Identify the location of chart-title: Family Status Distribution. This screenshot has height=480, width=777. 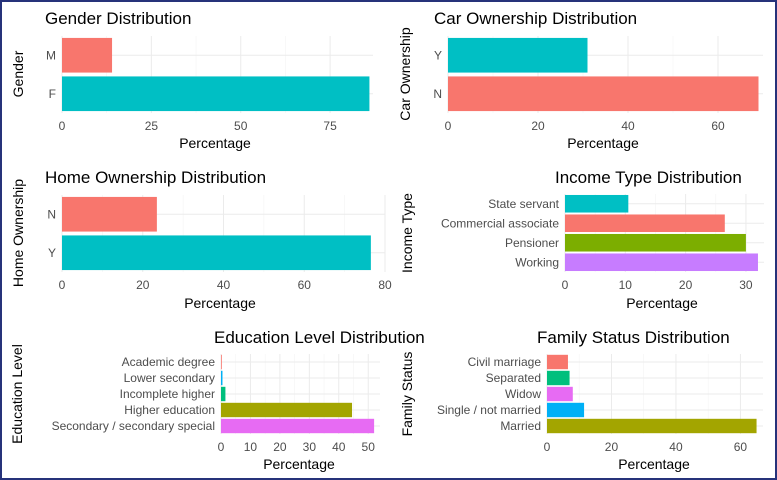
(633, 337).